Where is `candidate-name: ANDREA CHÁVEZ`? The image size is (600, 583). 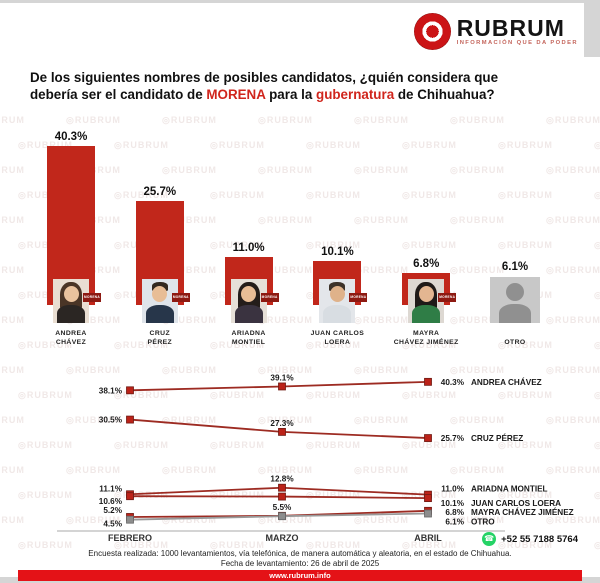 candidate-name: ANDREA CHÁVEZ is located at coordinates (71, 338).